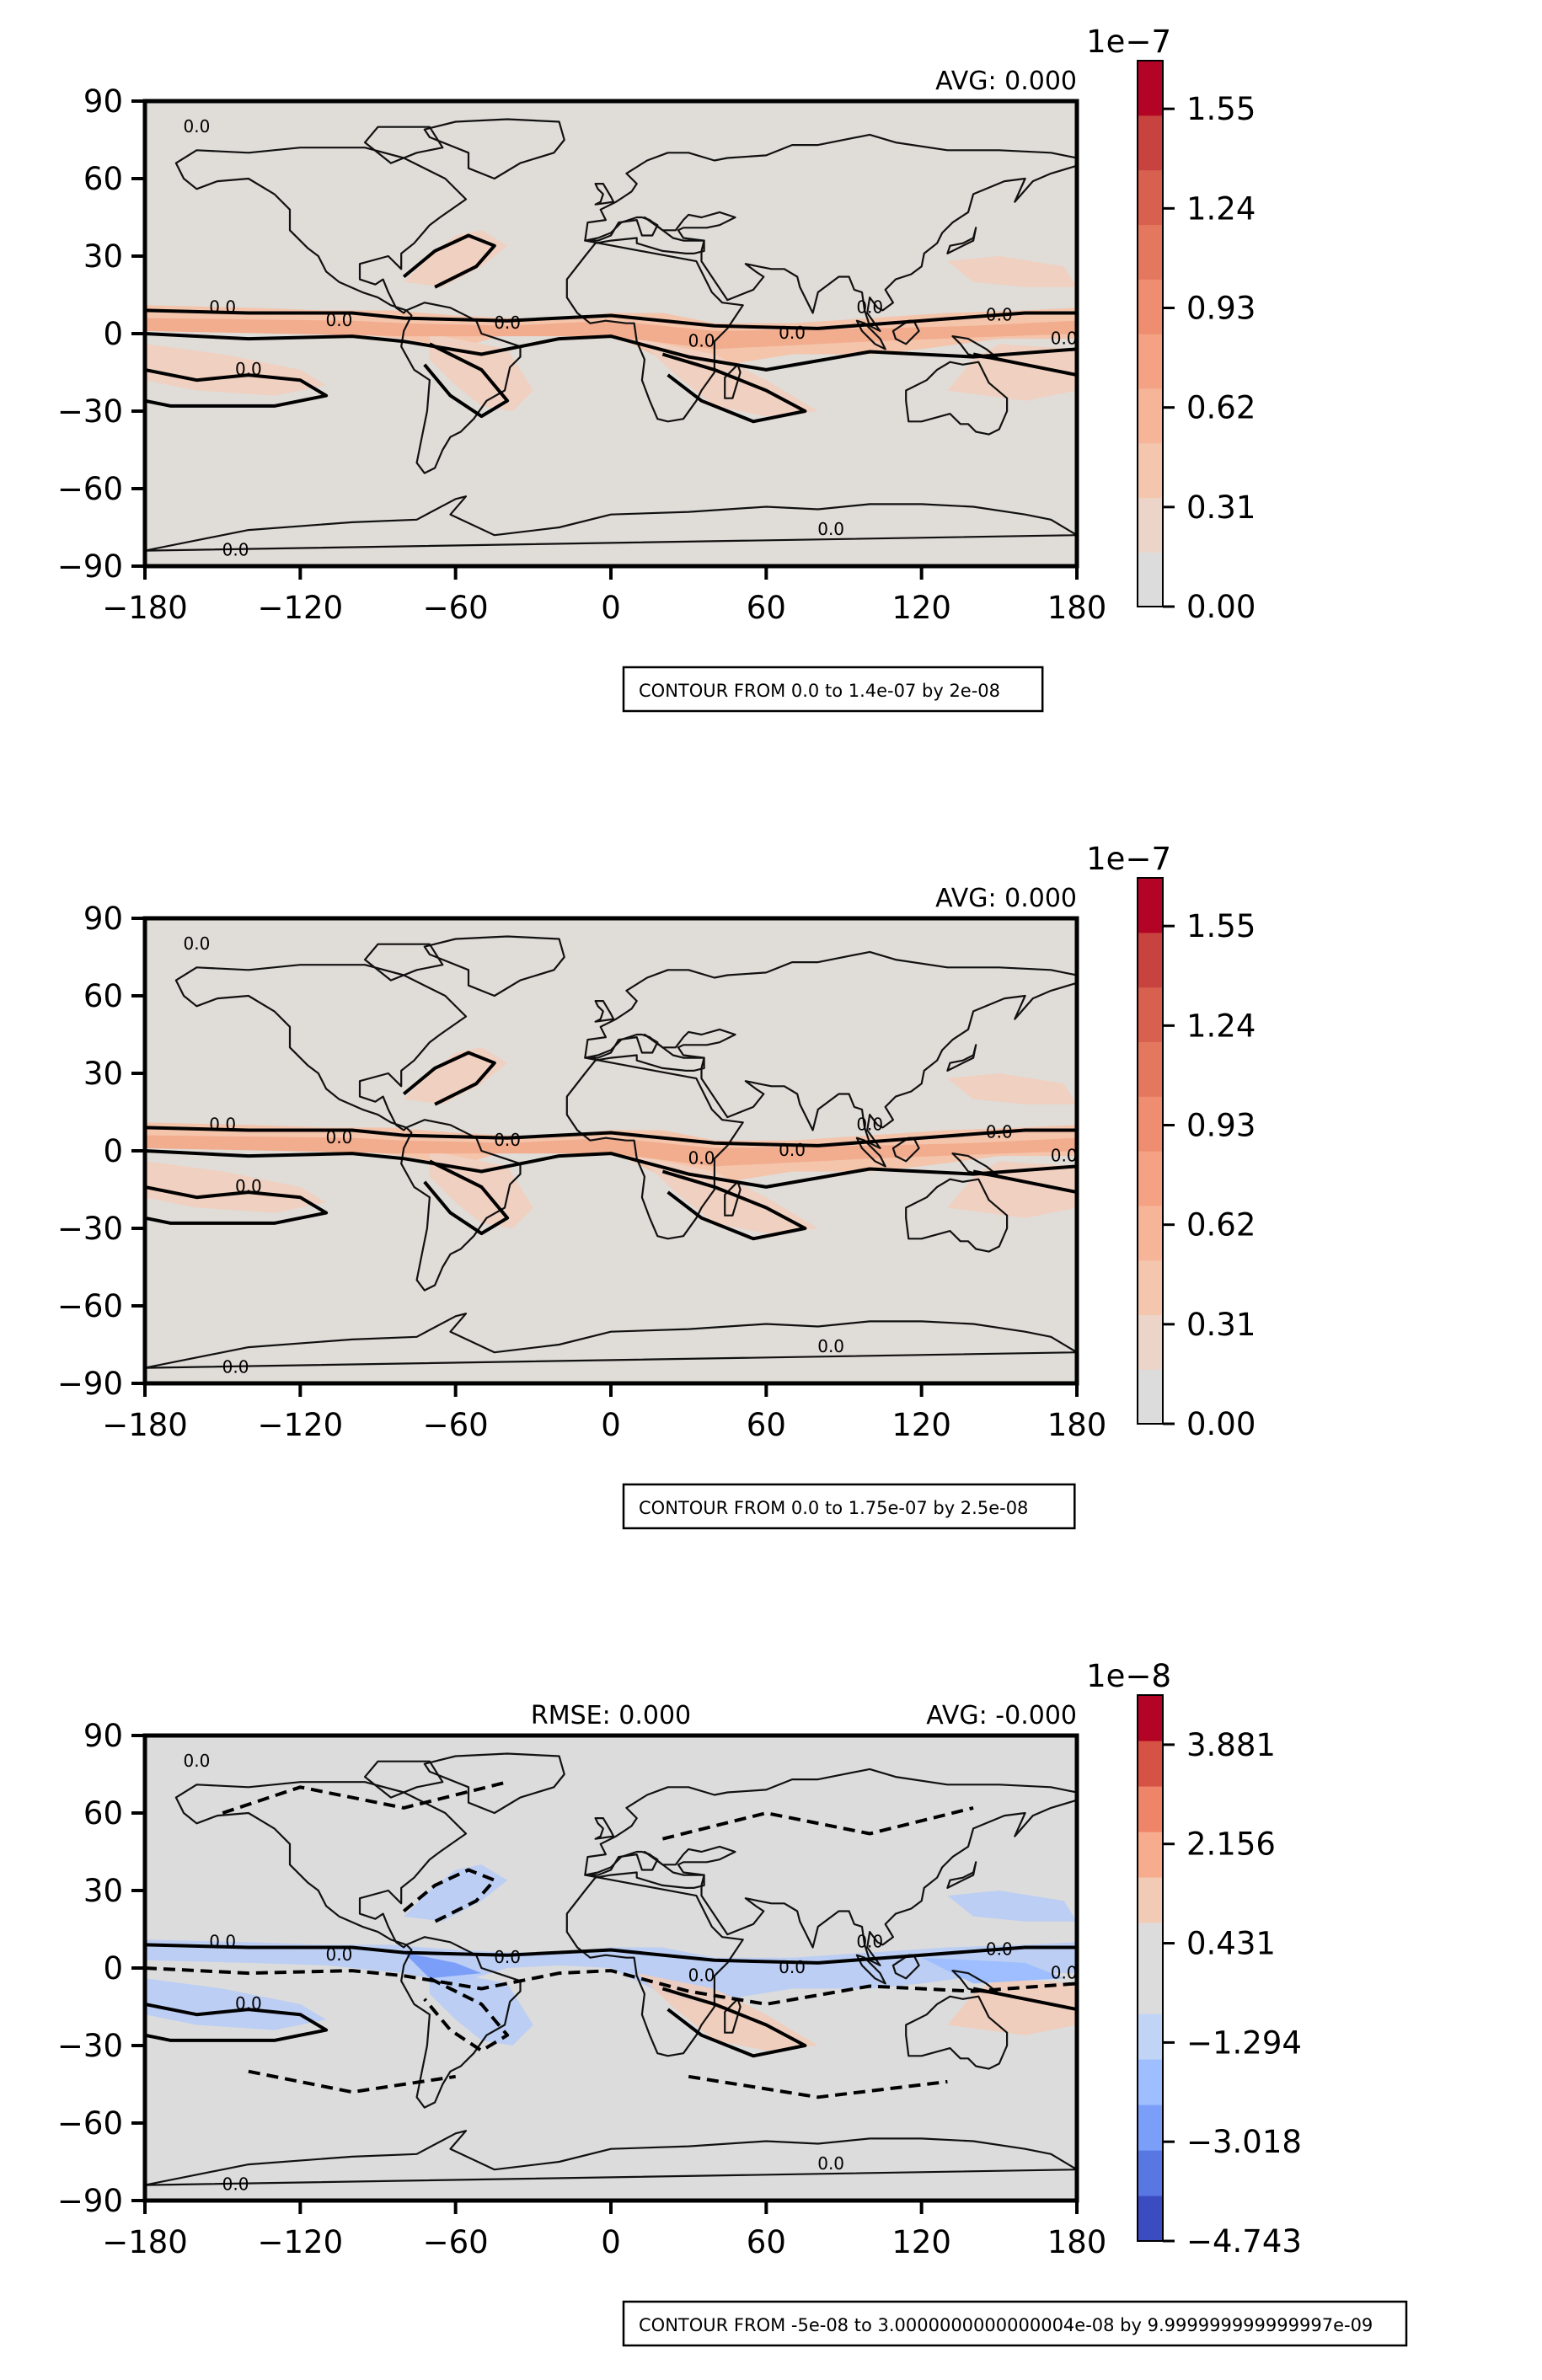 The image size is (1542, 2380). Describe the element at coordinates (103, 996) in the screenshot. I see `y-tick-label: 60` at that location.